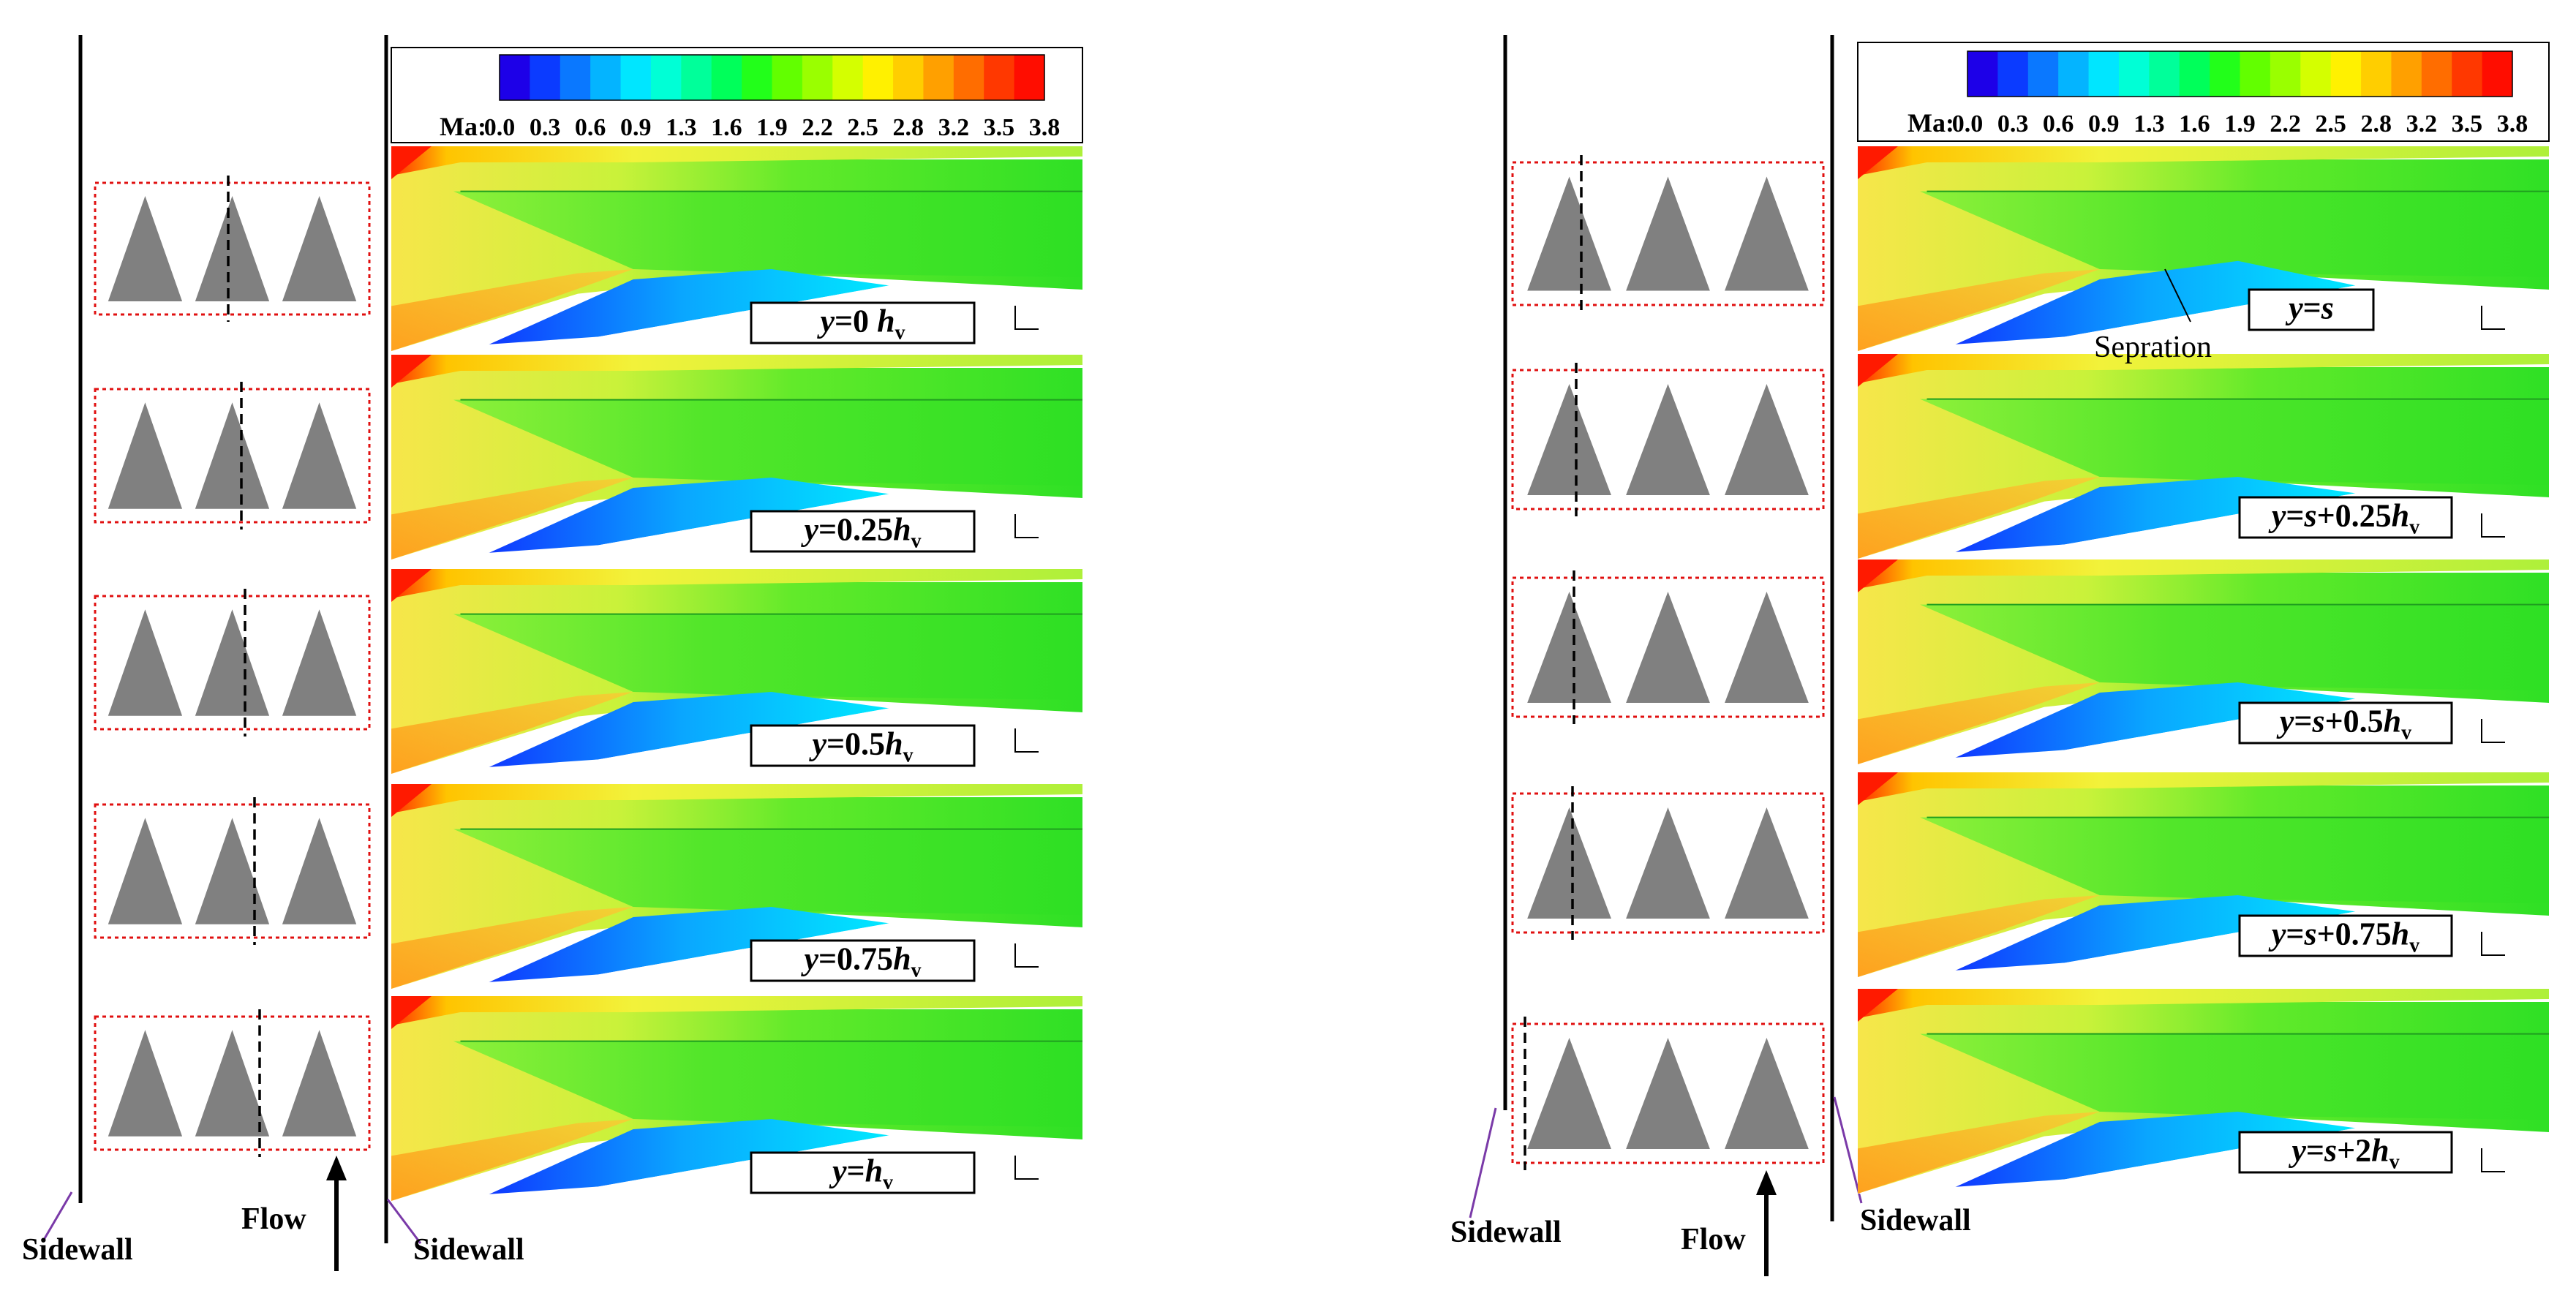 Image resolution: width=2576 pixels, height=1315 pixels. I want to click on colorbar-tick-label: 0.9, so click(636, 128).